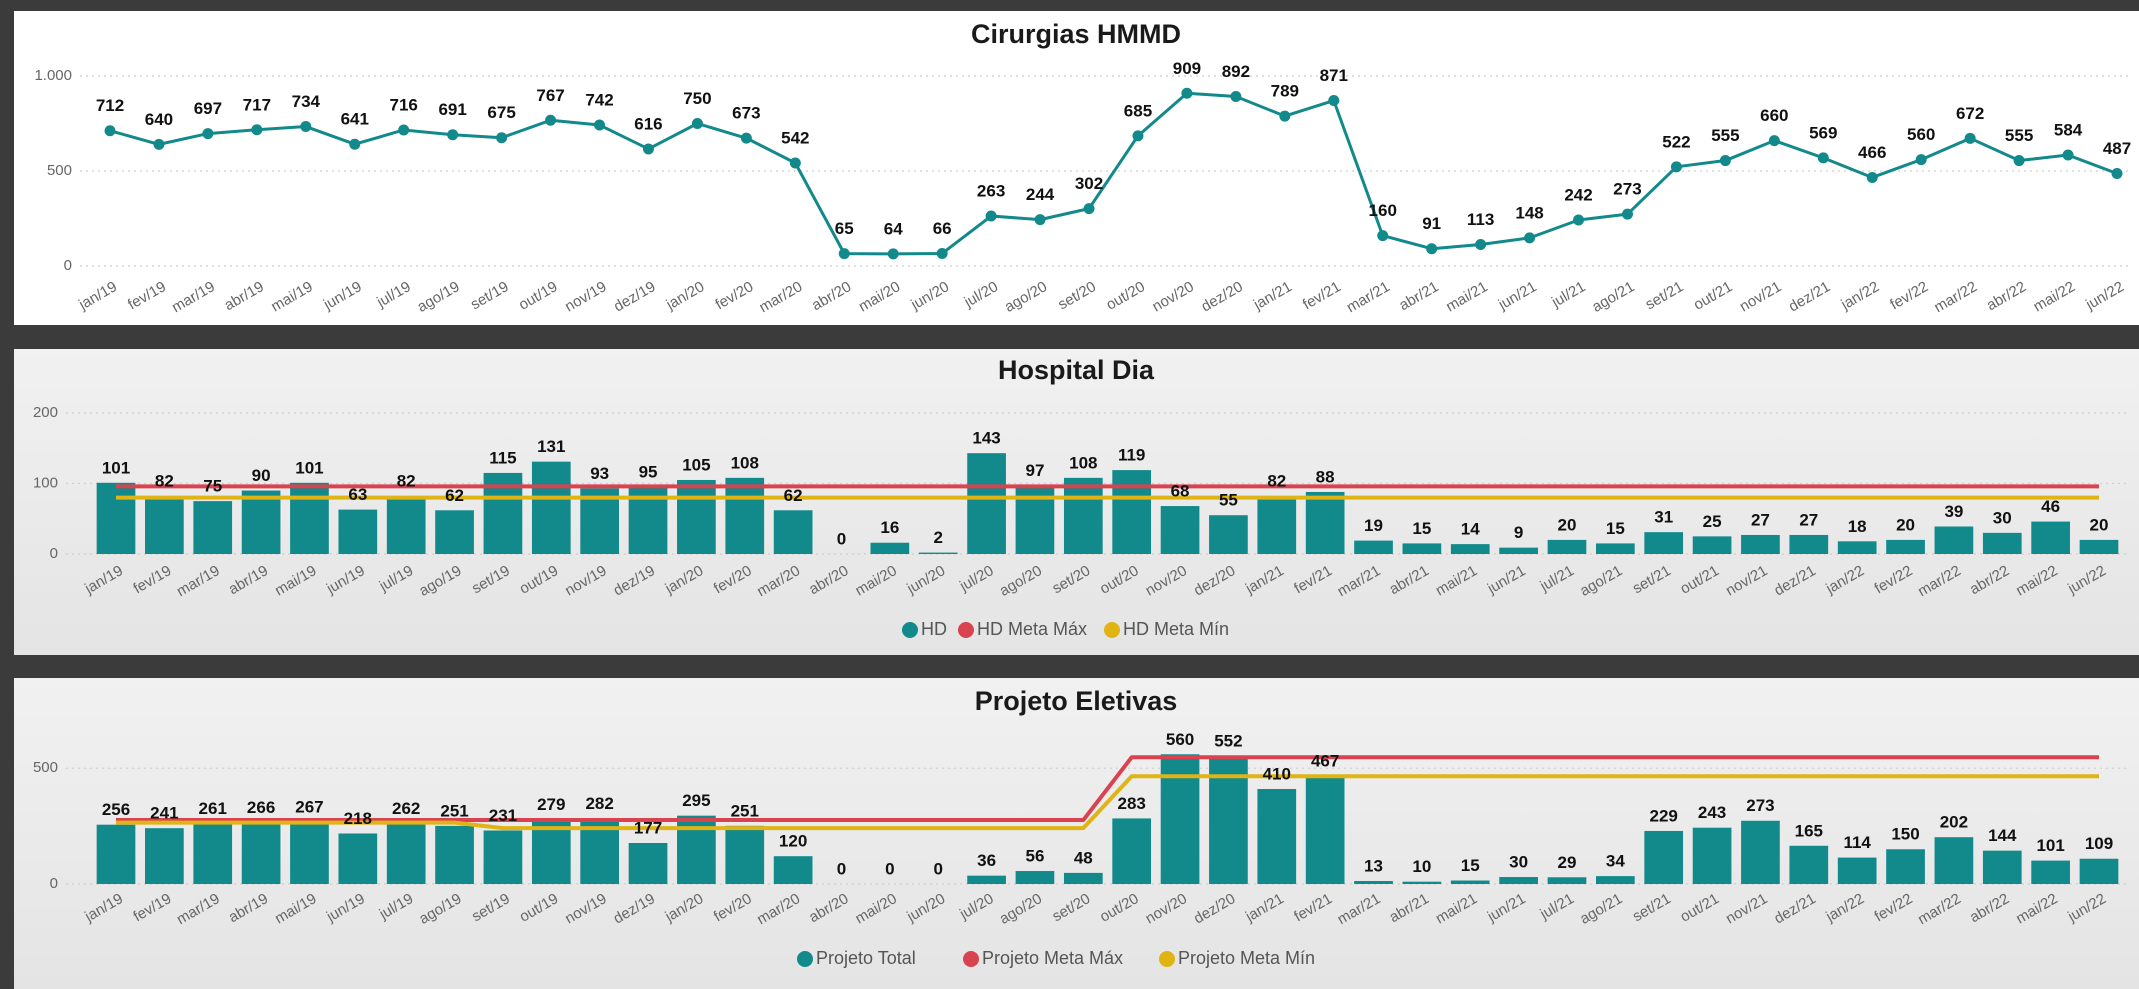 This screenshot has height=989, width=2139. What do you see at coordinates (1076, 34) in the screenshot?
I see `chart-title: Cirurgias HMMD` at bounding box center [1076, 34].